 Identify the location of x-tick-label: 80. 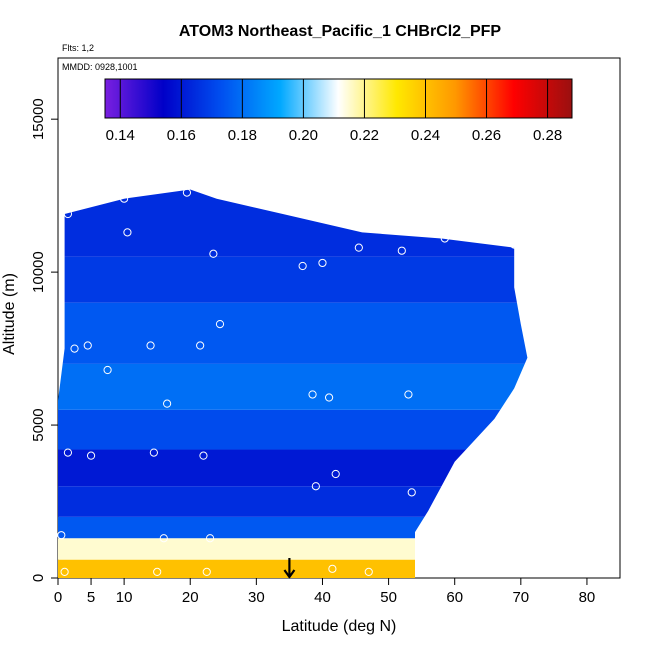
(587, 597).